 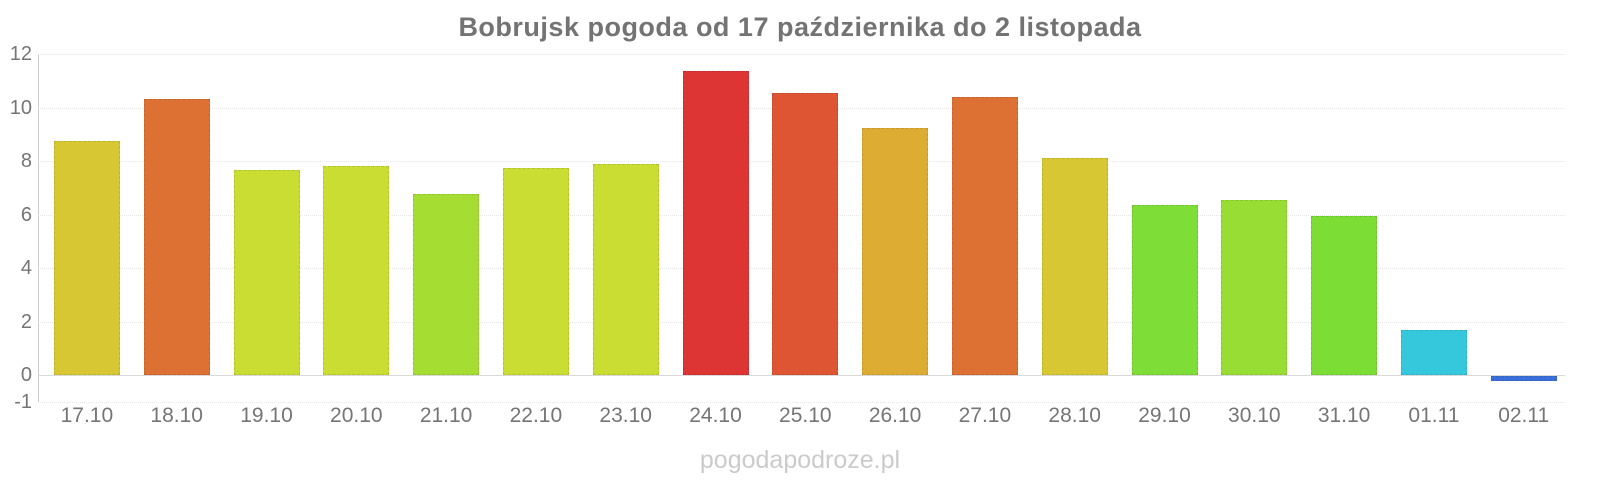 What do you see at coordinates (1344, 415) in the screenshot?
I see `x-axis-tick-label: 31.10` at bounding box center [1344, 415].